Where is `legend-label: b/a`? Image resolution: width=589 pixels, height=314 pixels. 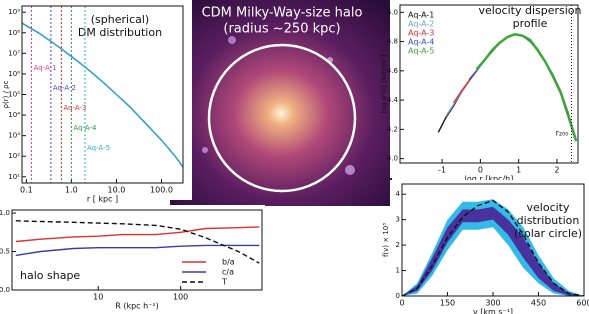
legend-label: b/a is located at coordinates (228, 262).